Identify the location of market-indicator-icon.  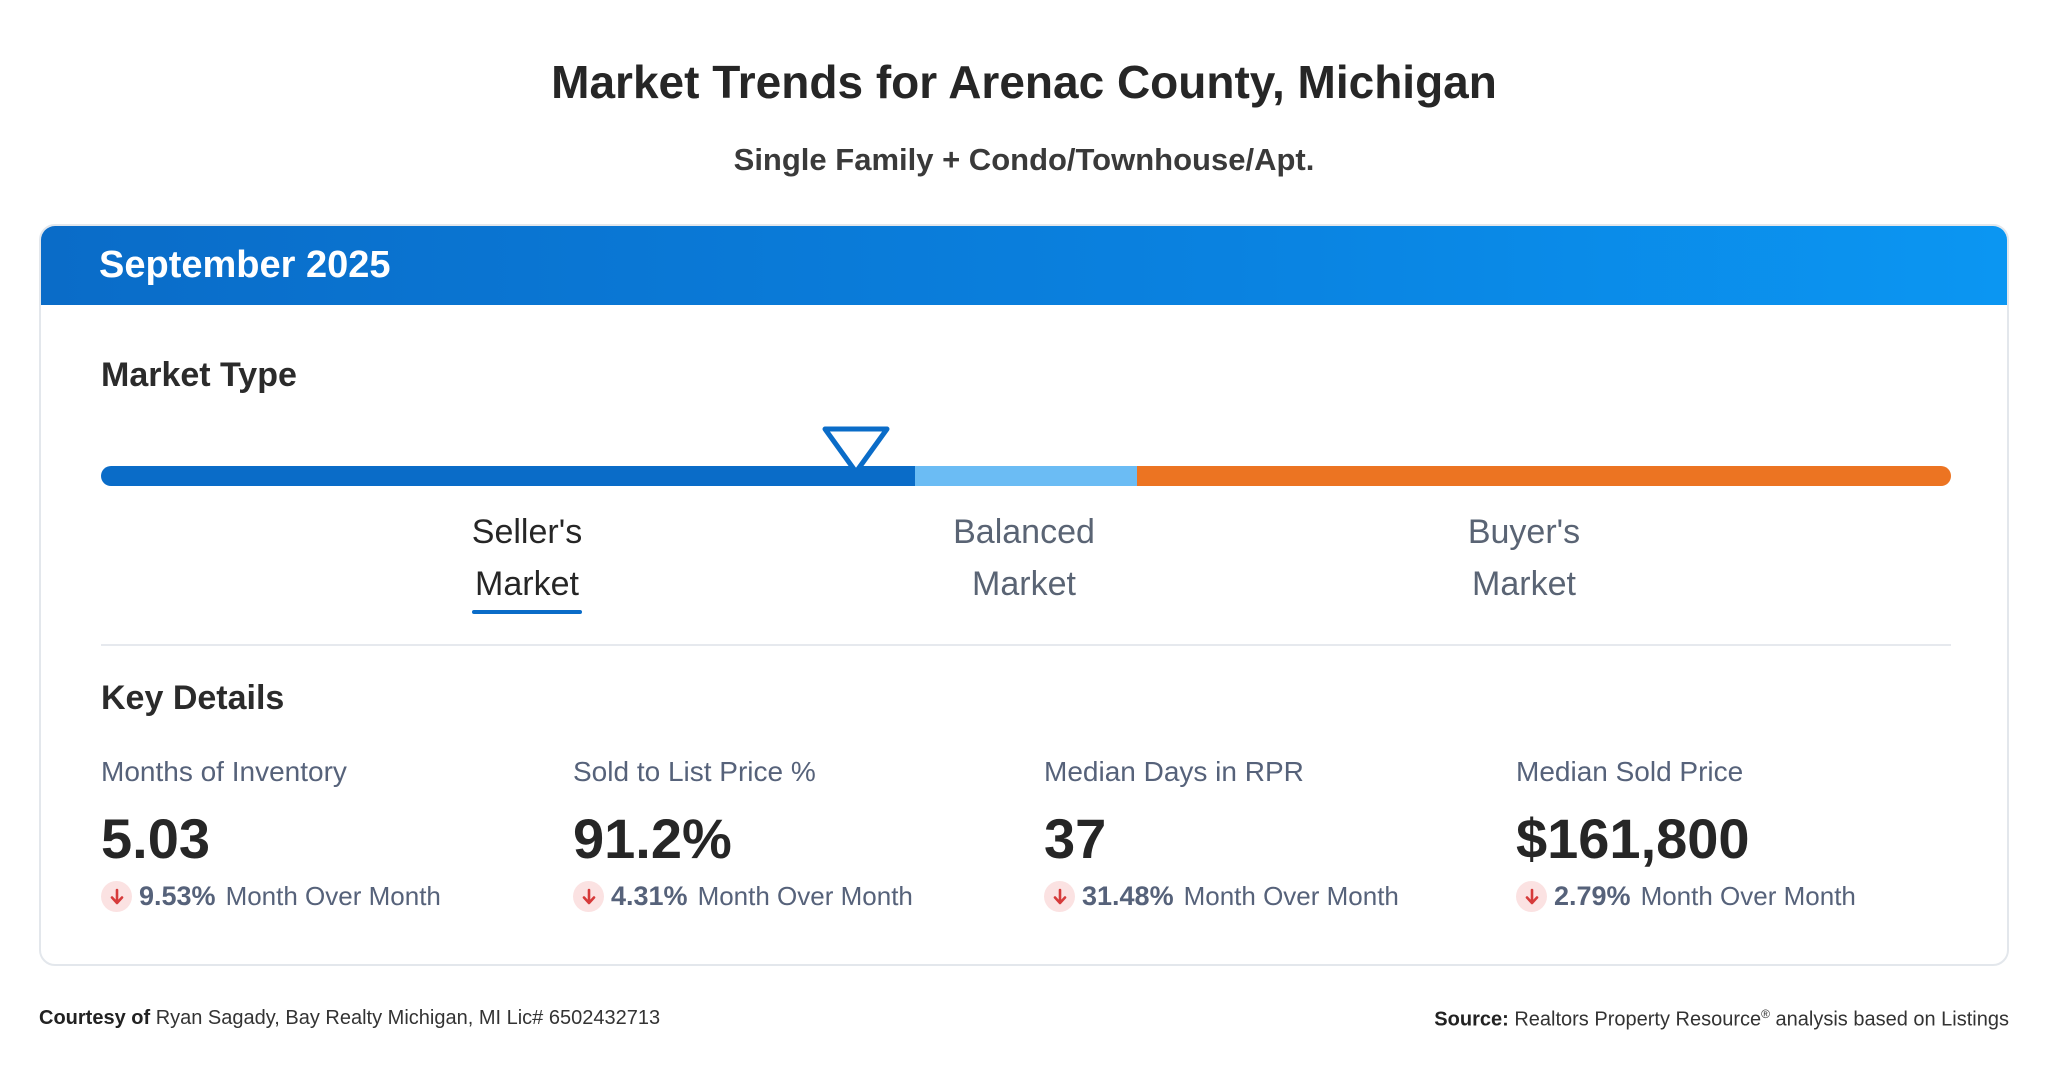
(856, 450).